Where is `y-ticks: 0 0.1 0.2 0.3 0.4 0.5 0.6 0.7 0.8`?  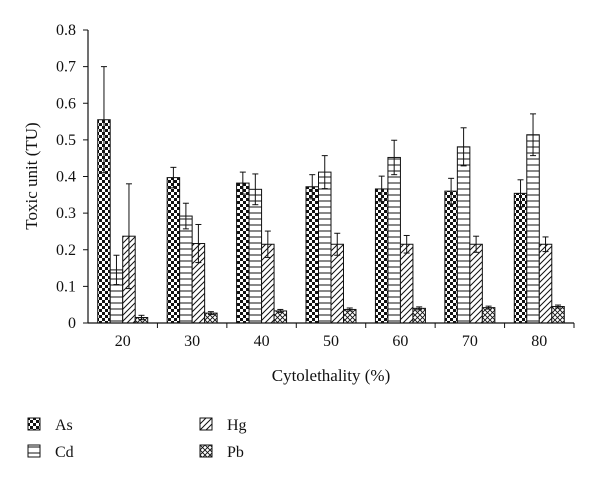 y-ticks: 0 0.1 0.2 0.3 0.4 0.5 0.6 0.7 0.8 is located at coordinates (72, 177).